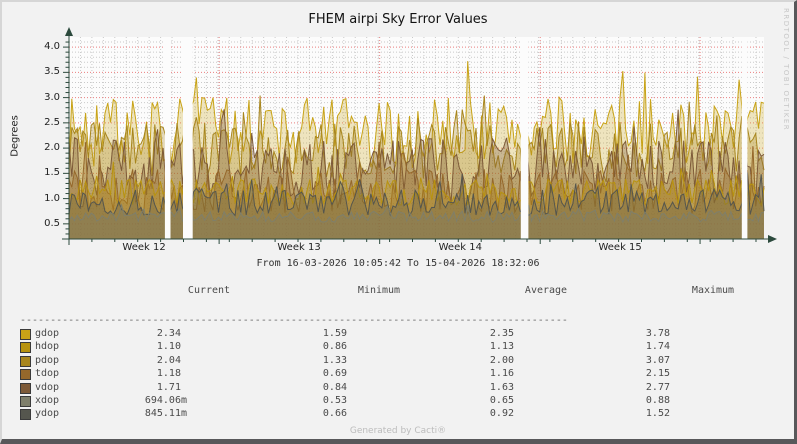 The width and height of the screenshot is (797, 444). Describe the element at coordinates (47, 333) in the screenshot. I see `legend-series-name: gdop` at that location.